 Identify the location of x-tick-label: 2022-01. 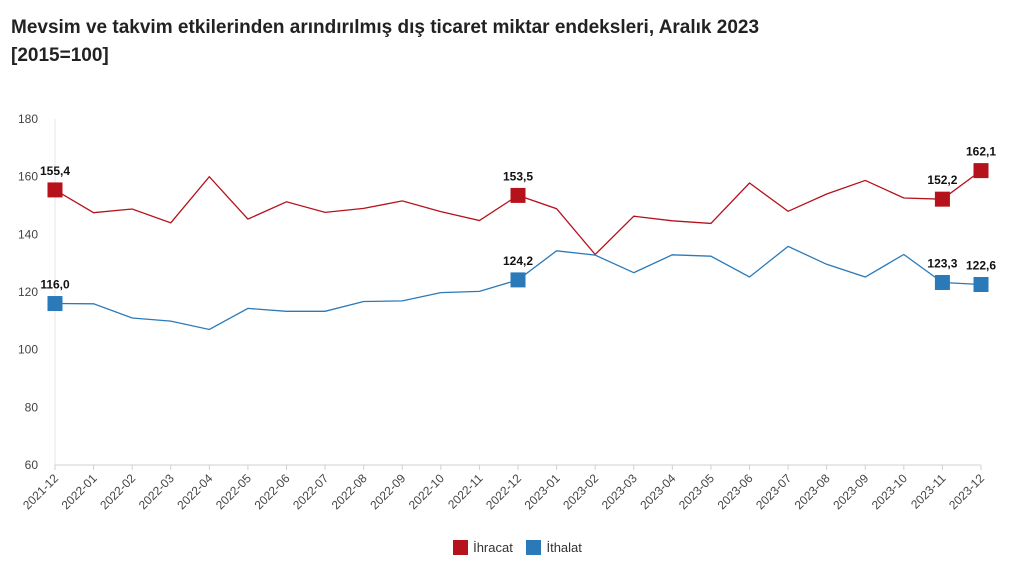
(79, 491).